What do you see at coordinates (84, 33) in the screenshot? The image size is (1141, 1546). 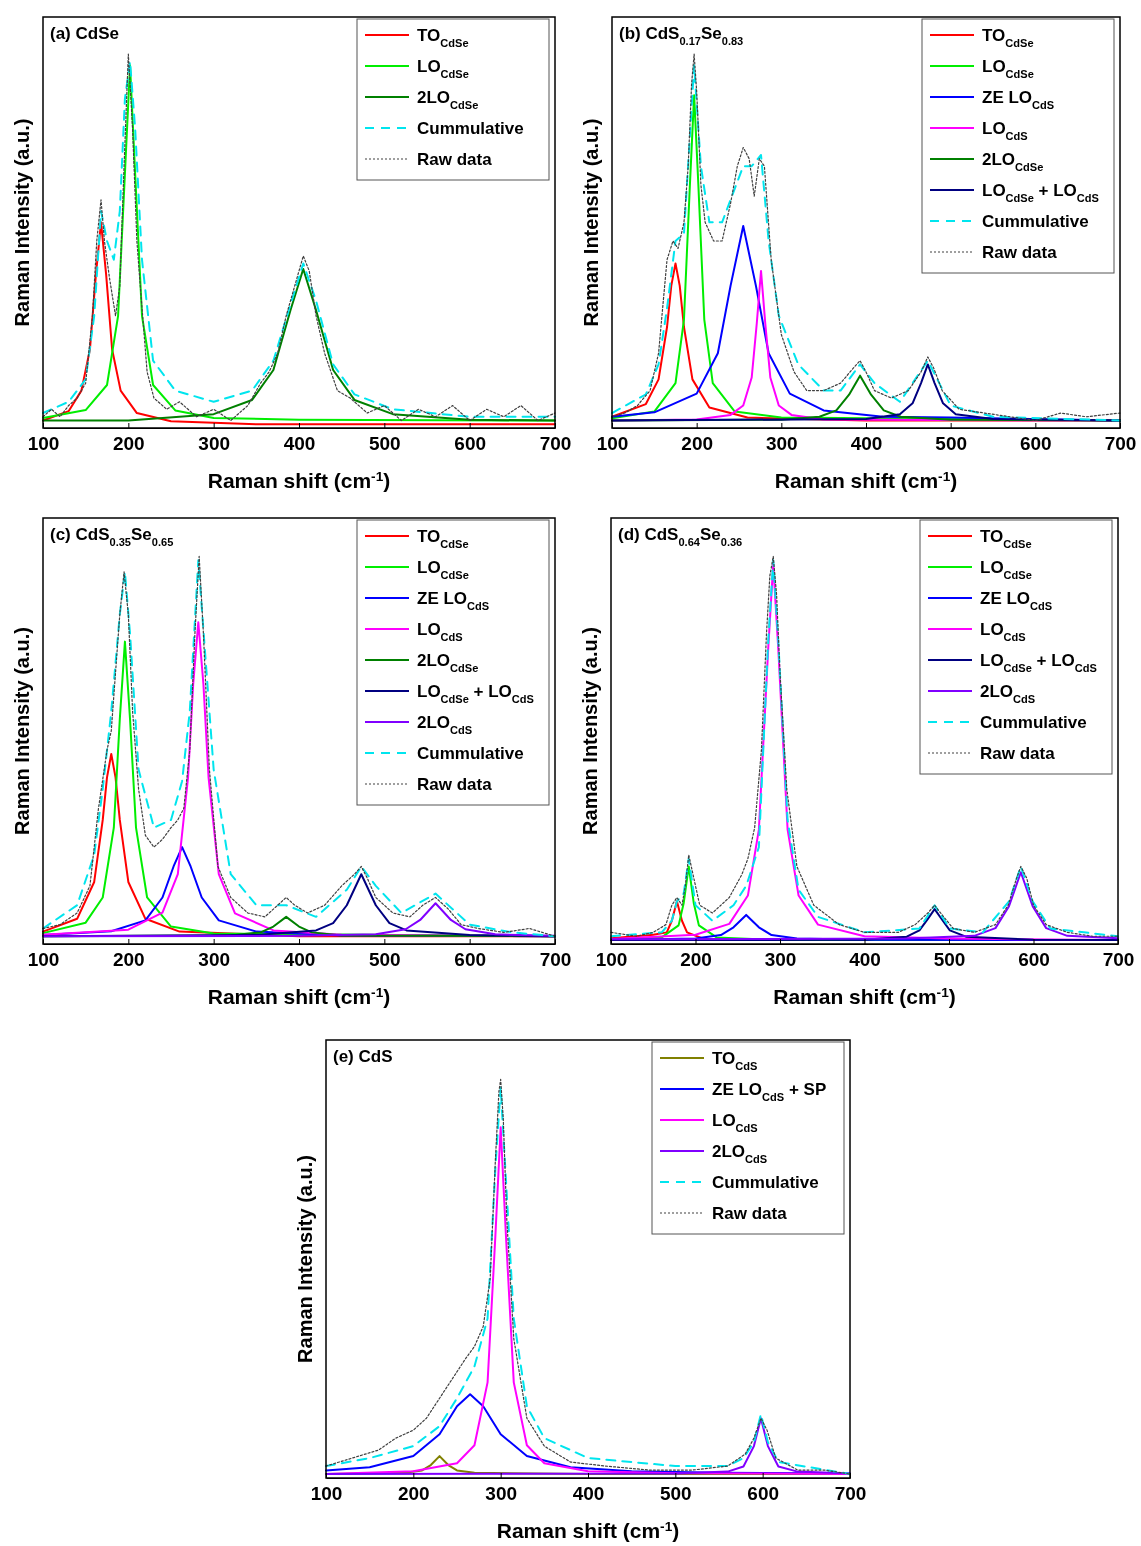 I see `chart-title: (a) CdSe` at bounding box center [84, 33].